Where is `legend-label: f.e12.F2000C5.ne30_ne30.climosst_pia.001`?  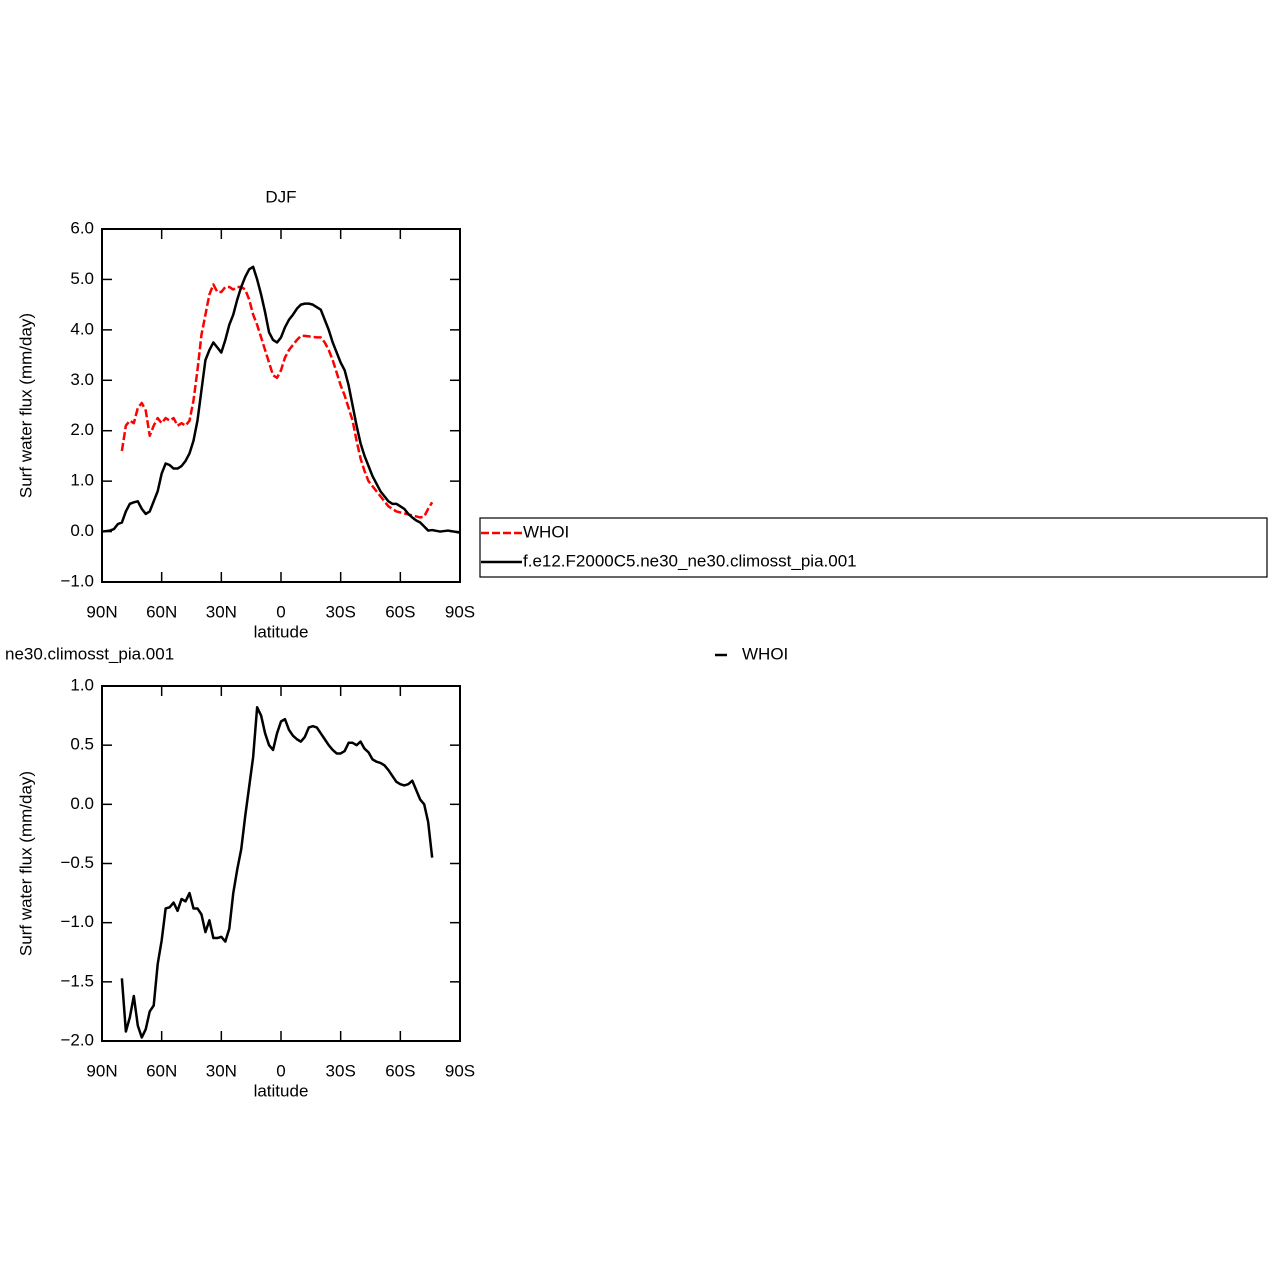 legend-label: f.e12.F2000C5.ne30_ne30.climosst_pia.001 is located at coordinates (690, 560).